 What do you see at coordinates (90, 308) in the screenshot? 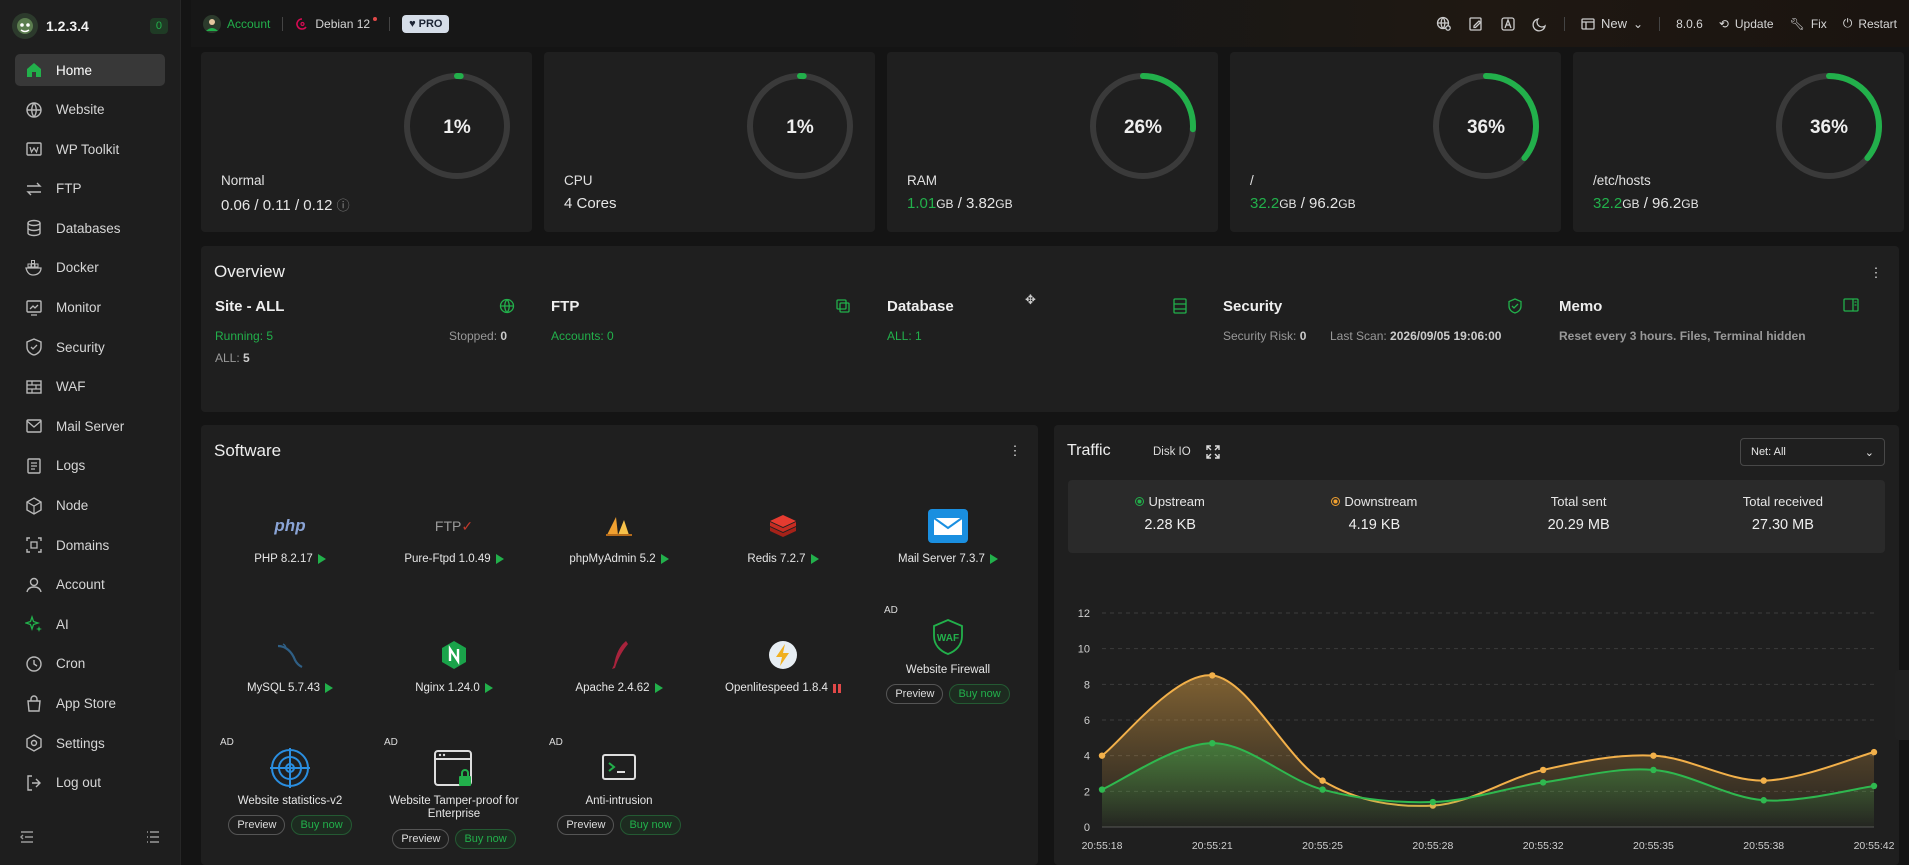
I see `sidebar-item-monitor: Monitor` at bounding box center [90, 308].